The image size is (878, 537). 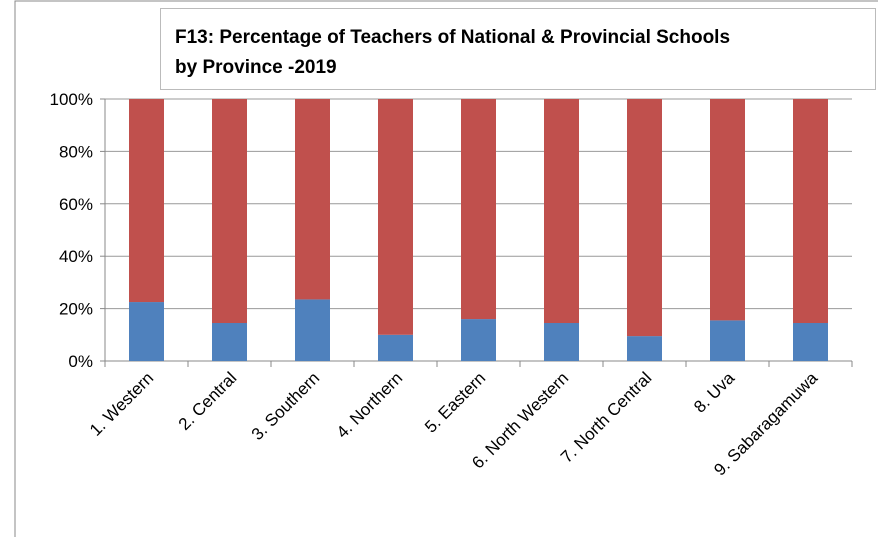 I want to click on y-tick-label: 80%, so click(x=76, y=151).